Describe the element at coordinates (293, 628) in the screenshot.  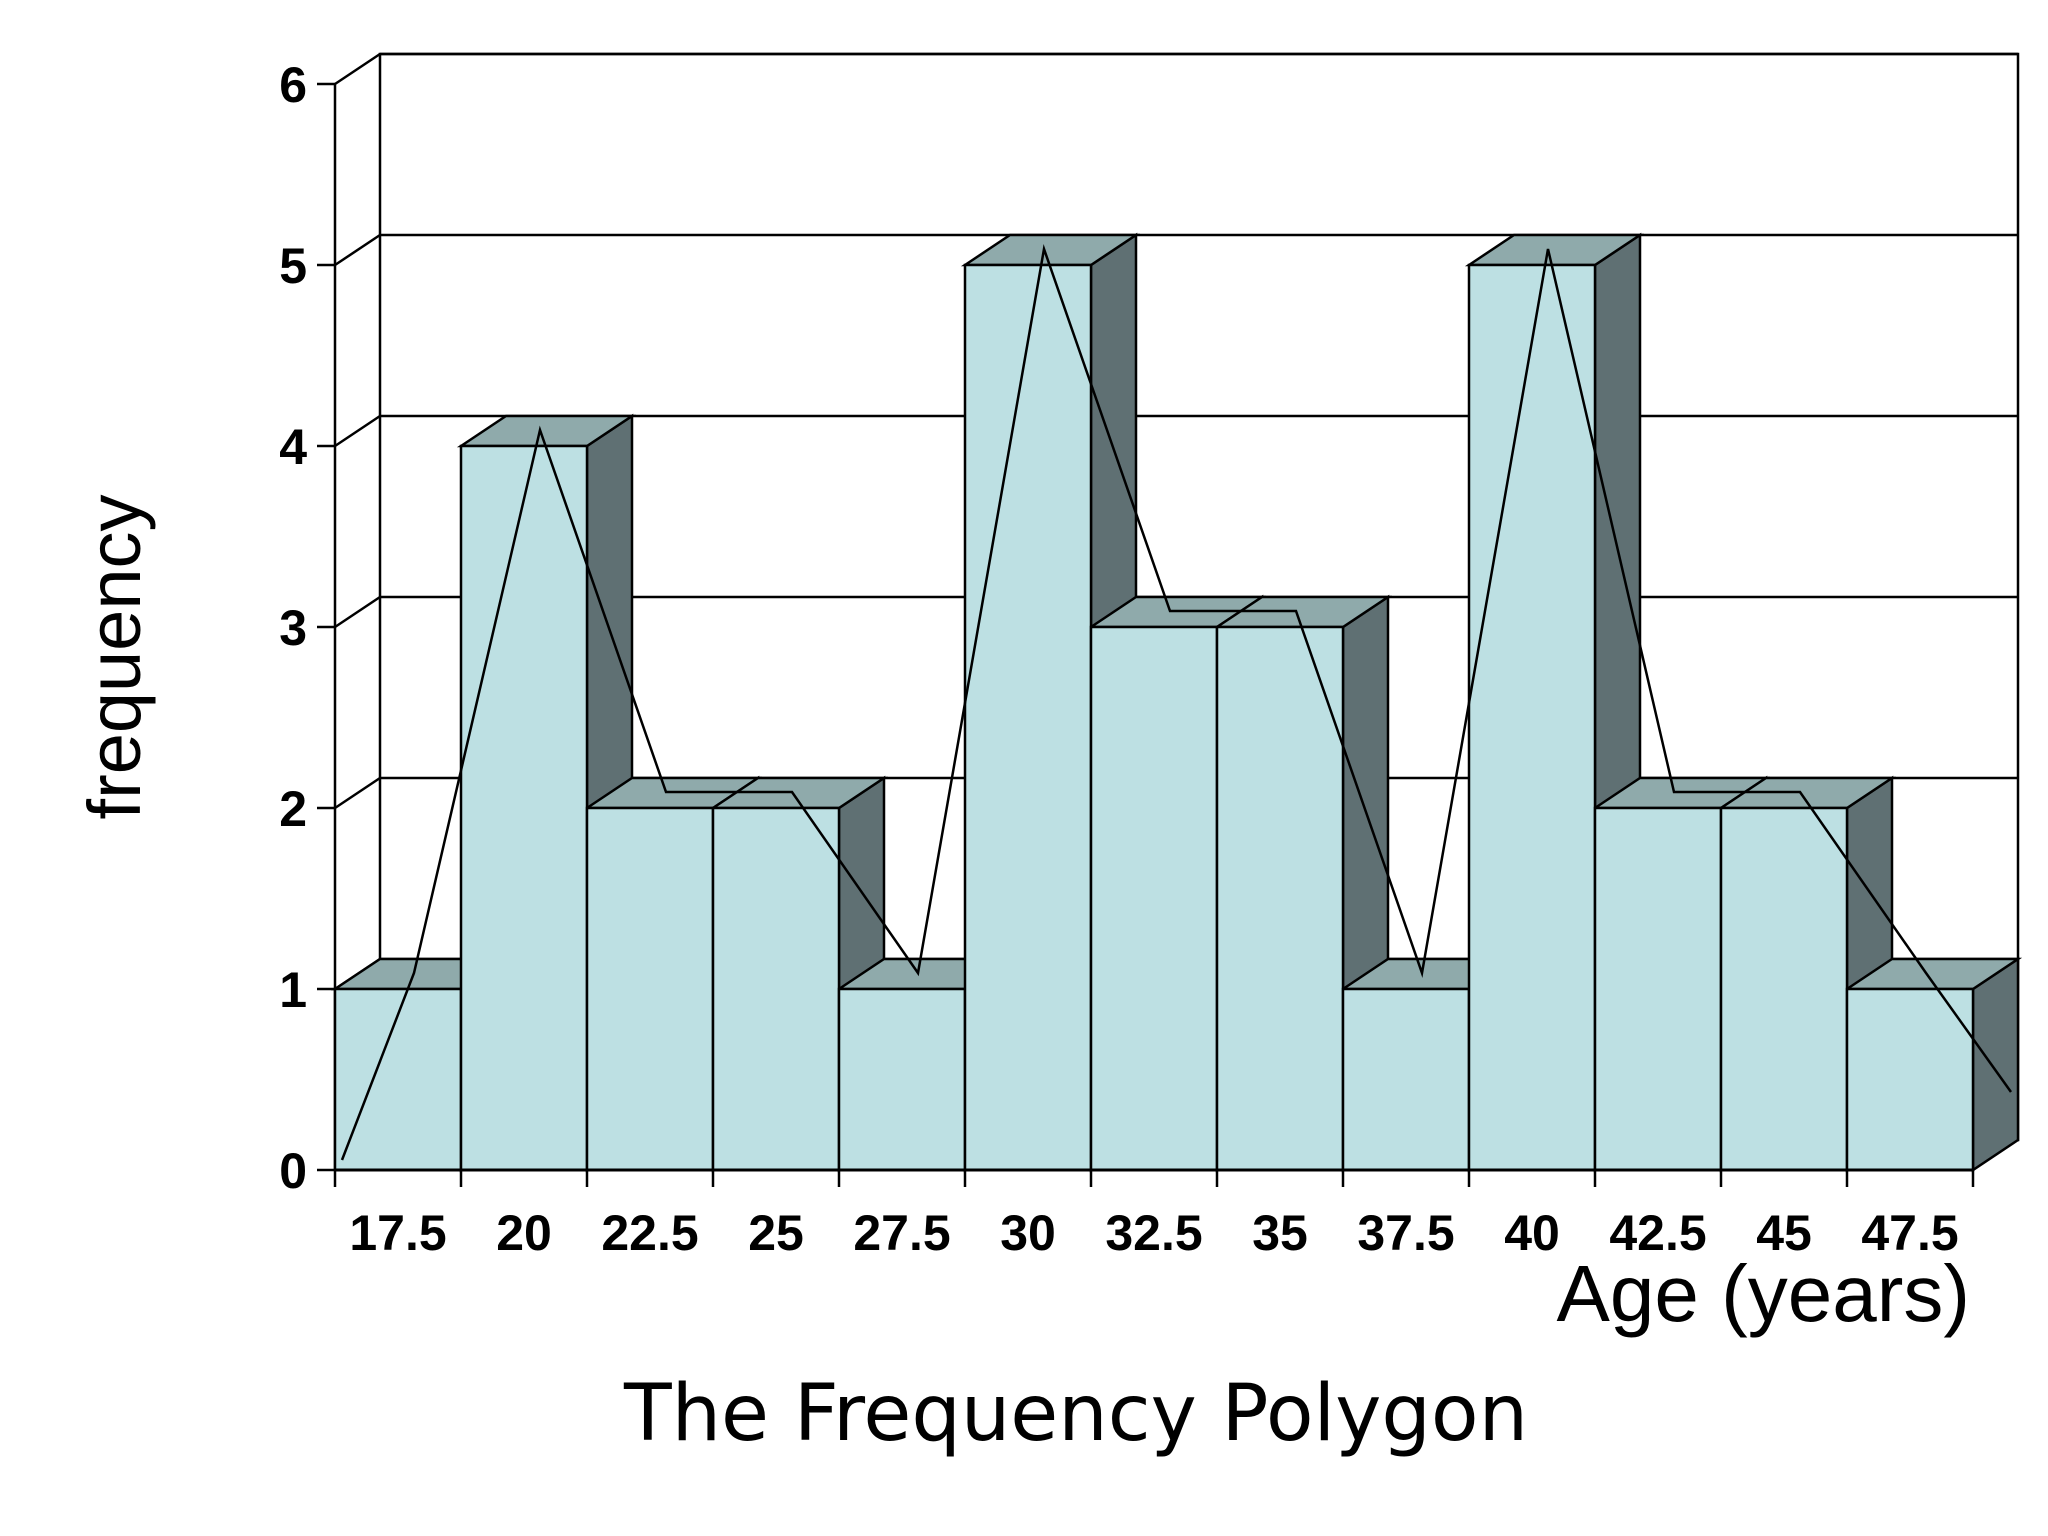
I see `y-tick-label: 3` at that location.